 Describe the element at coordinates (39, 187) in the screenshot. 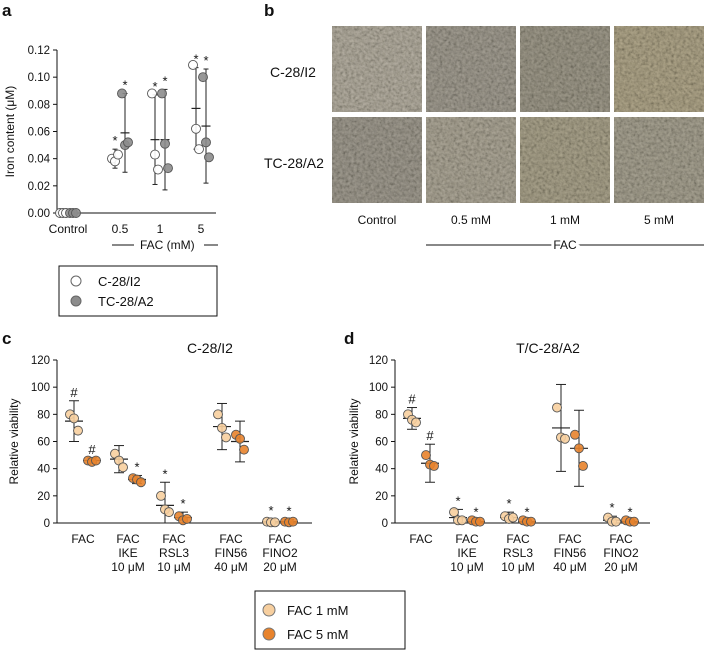

I see `y-tick-label: 0.02` at that location.